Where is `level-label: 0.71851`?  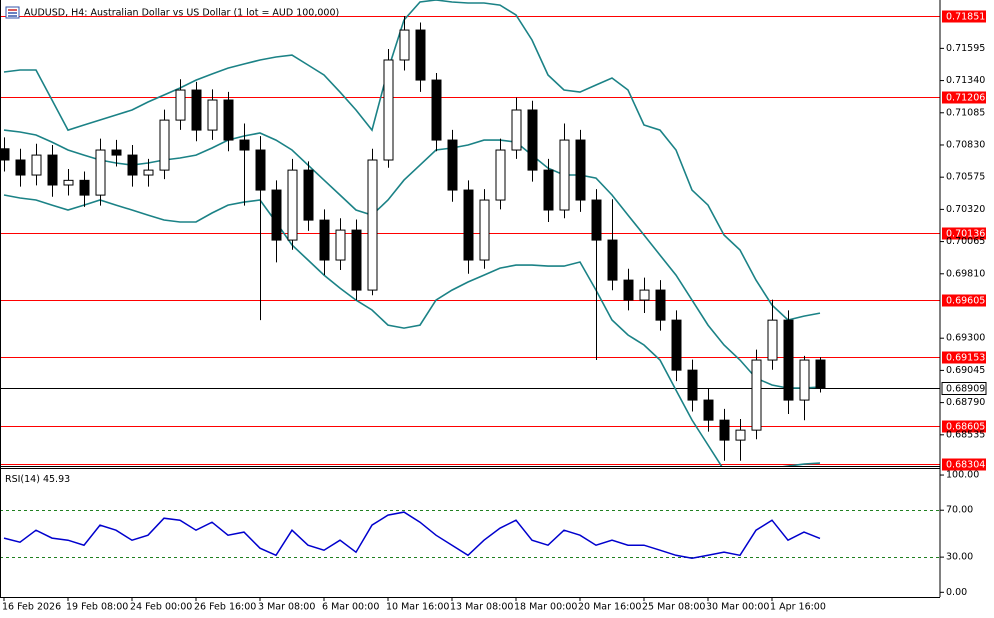
level-label: 0.71851 is located at coordinates (965, 17).